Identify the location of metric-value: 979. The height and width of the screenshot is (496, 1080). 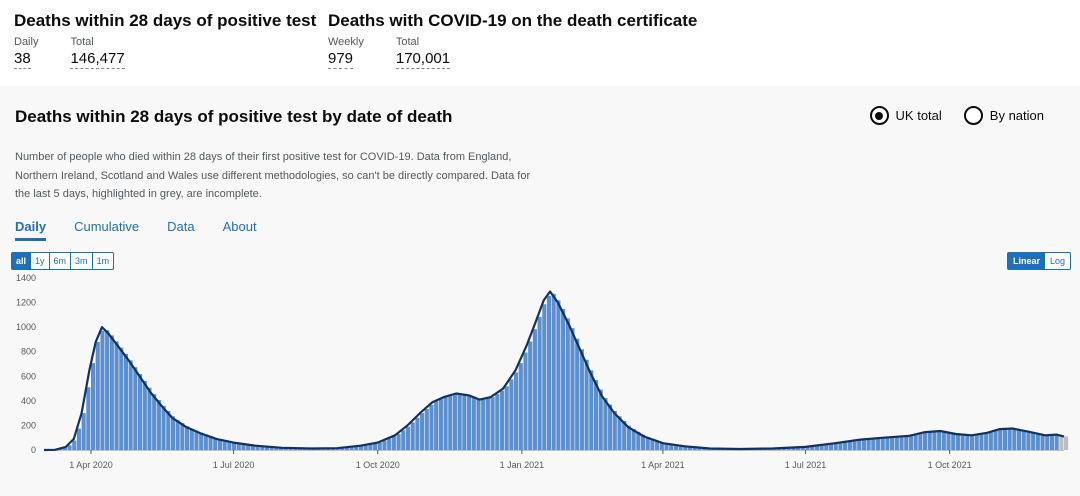
(341, 59).